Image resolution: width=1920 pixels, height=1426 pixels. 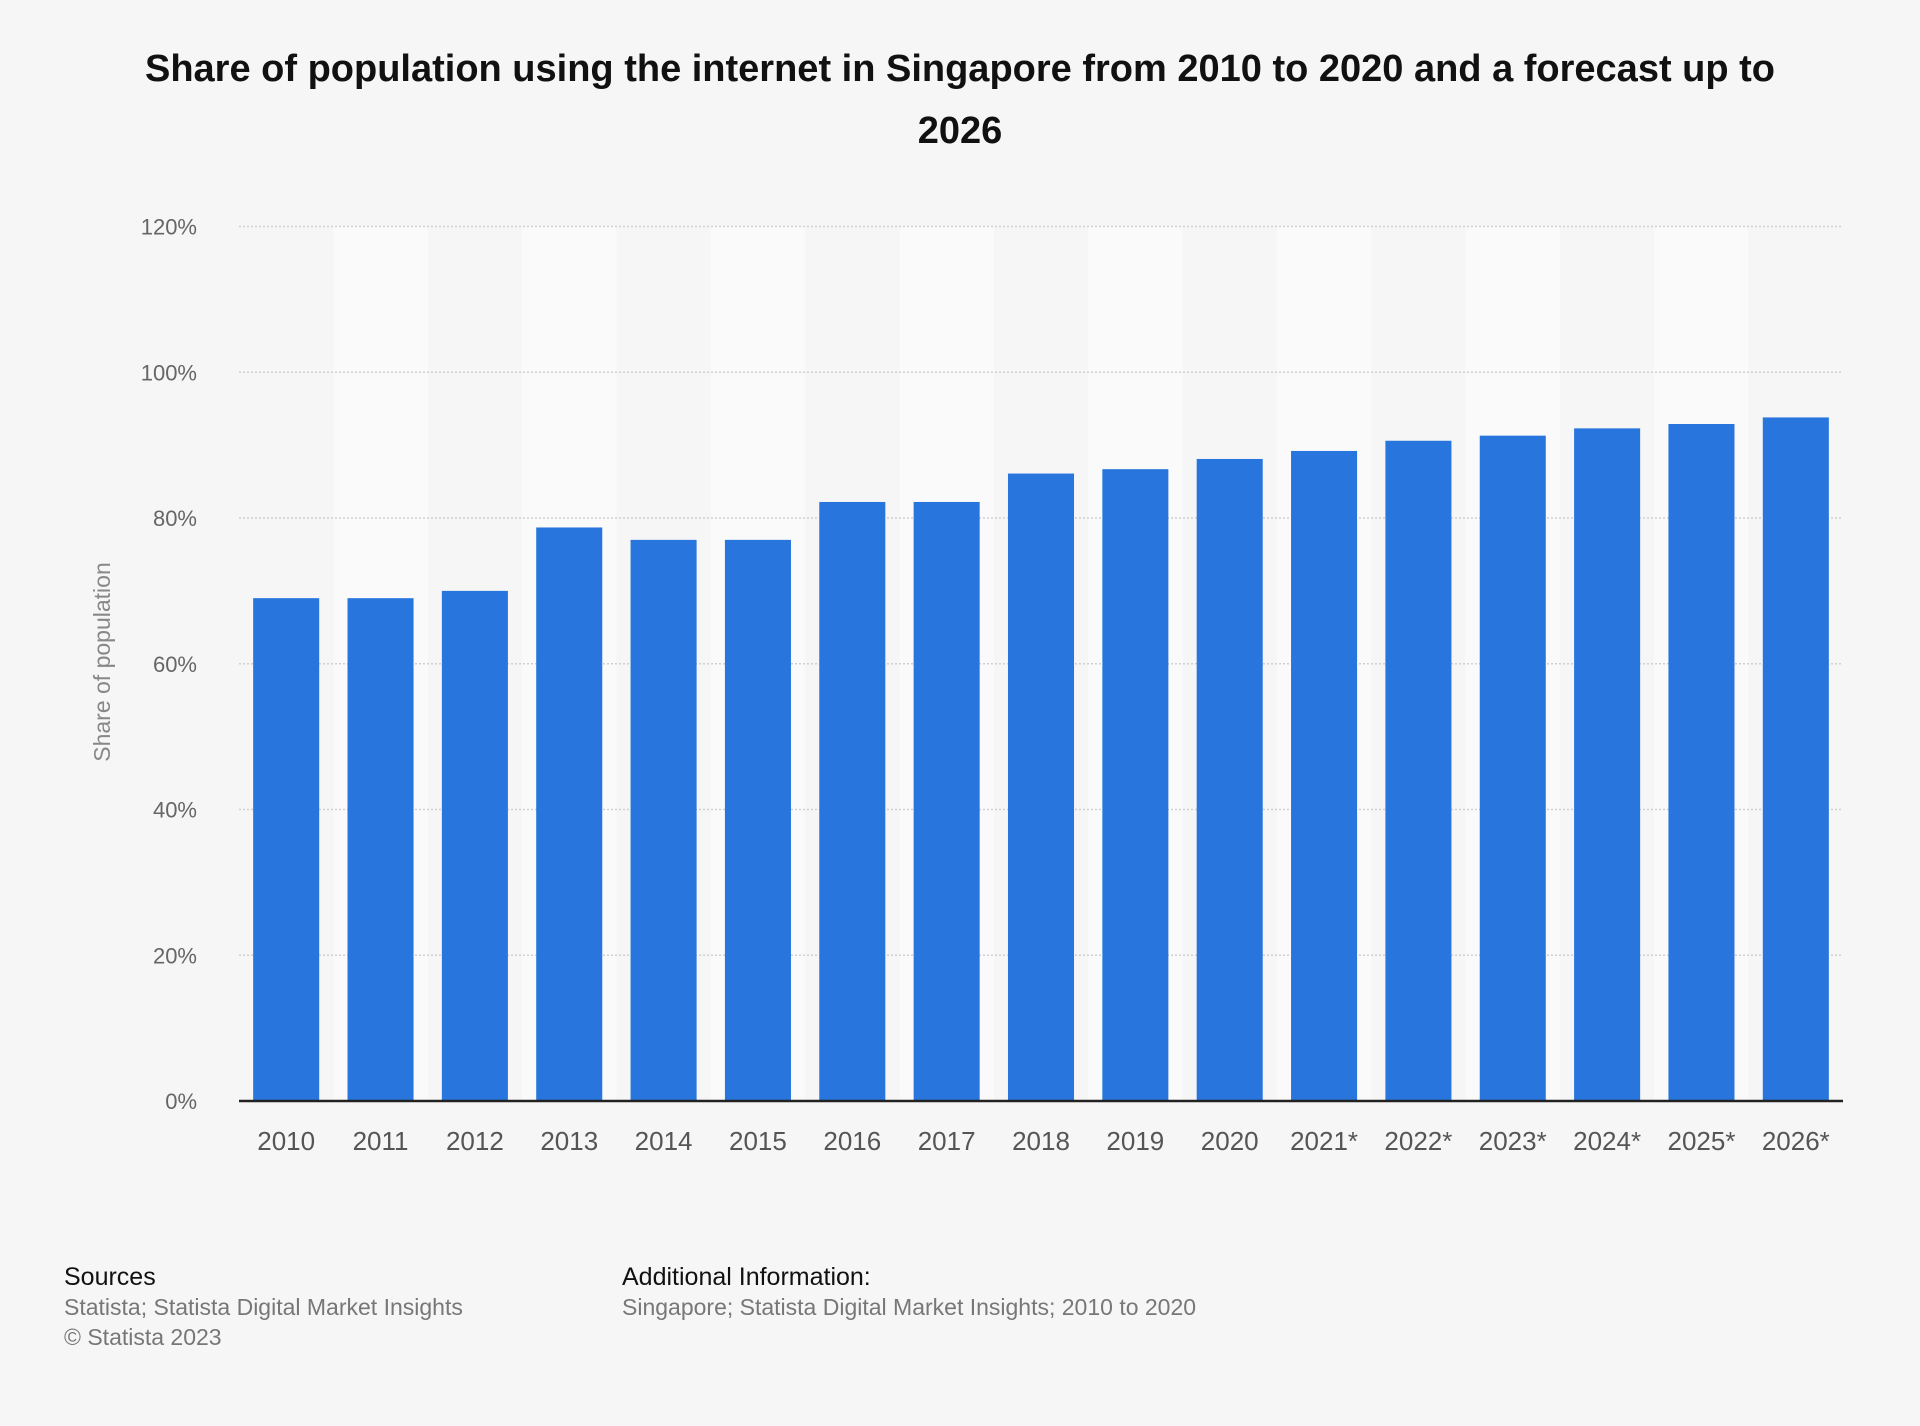 What do you see at coordinates (1701, 1141) in the screenshot?
I see `x-tick-label: 2025*` at bounding box center [1701, 1141].